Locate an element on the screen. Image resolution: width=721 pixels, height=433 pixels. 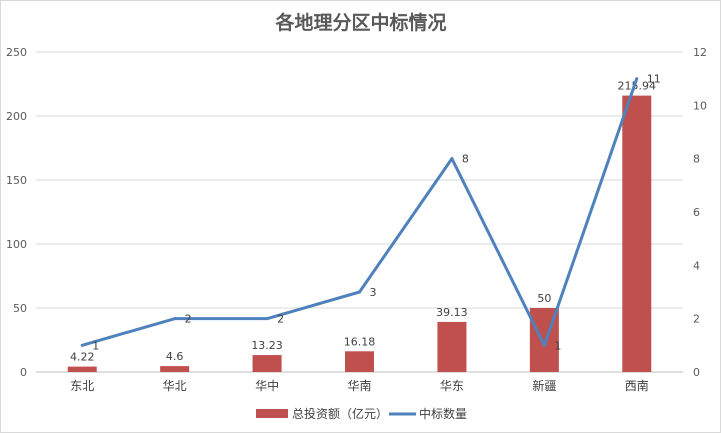
category-label: 华南 is located at coordinates (359, 385).